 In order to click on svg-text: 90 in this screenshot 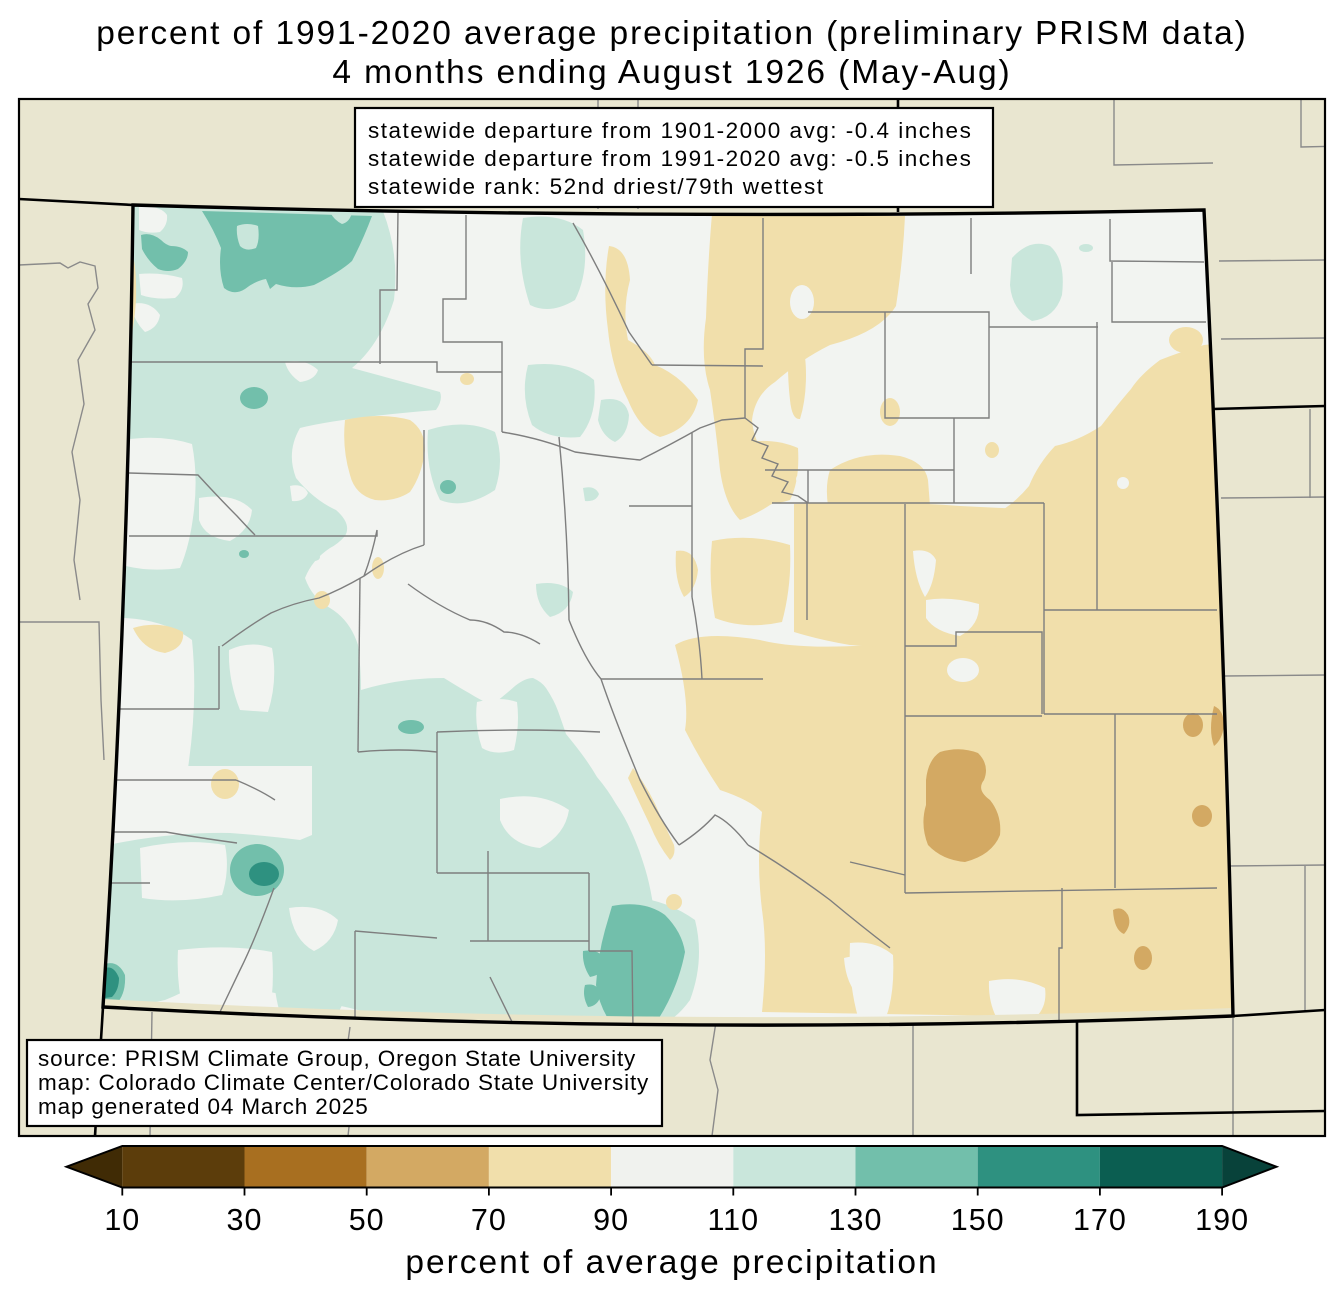, I will do `click(611, 1220)`.